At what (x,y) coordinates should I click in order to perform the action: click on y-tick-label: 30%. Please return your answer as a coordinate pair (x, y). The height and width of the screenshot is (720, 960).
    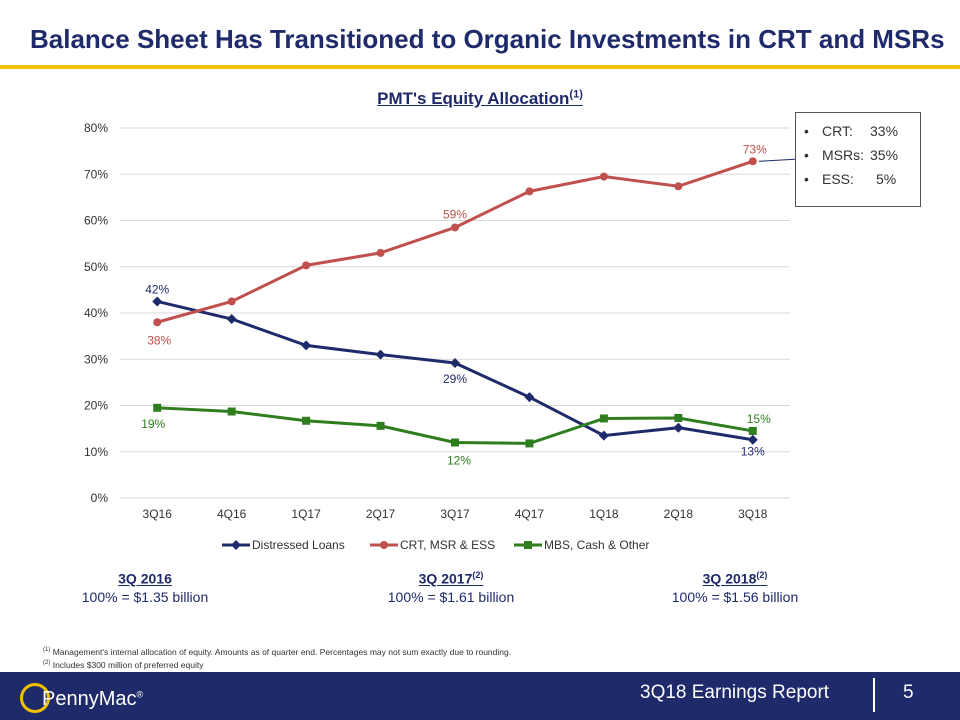
    Looking at the image, I should click on (96, 359).